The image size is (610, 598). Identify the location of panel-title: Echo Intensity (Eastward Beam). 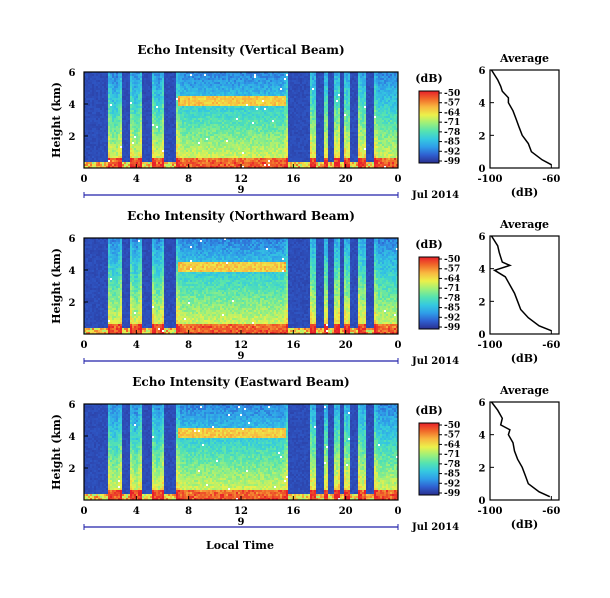
(240, 382).